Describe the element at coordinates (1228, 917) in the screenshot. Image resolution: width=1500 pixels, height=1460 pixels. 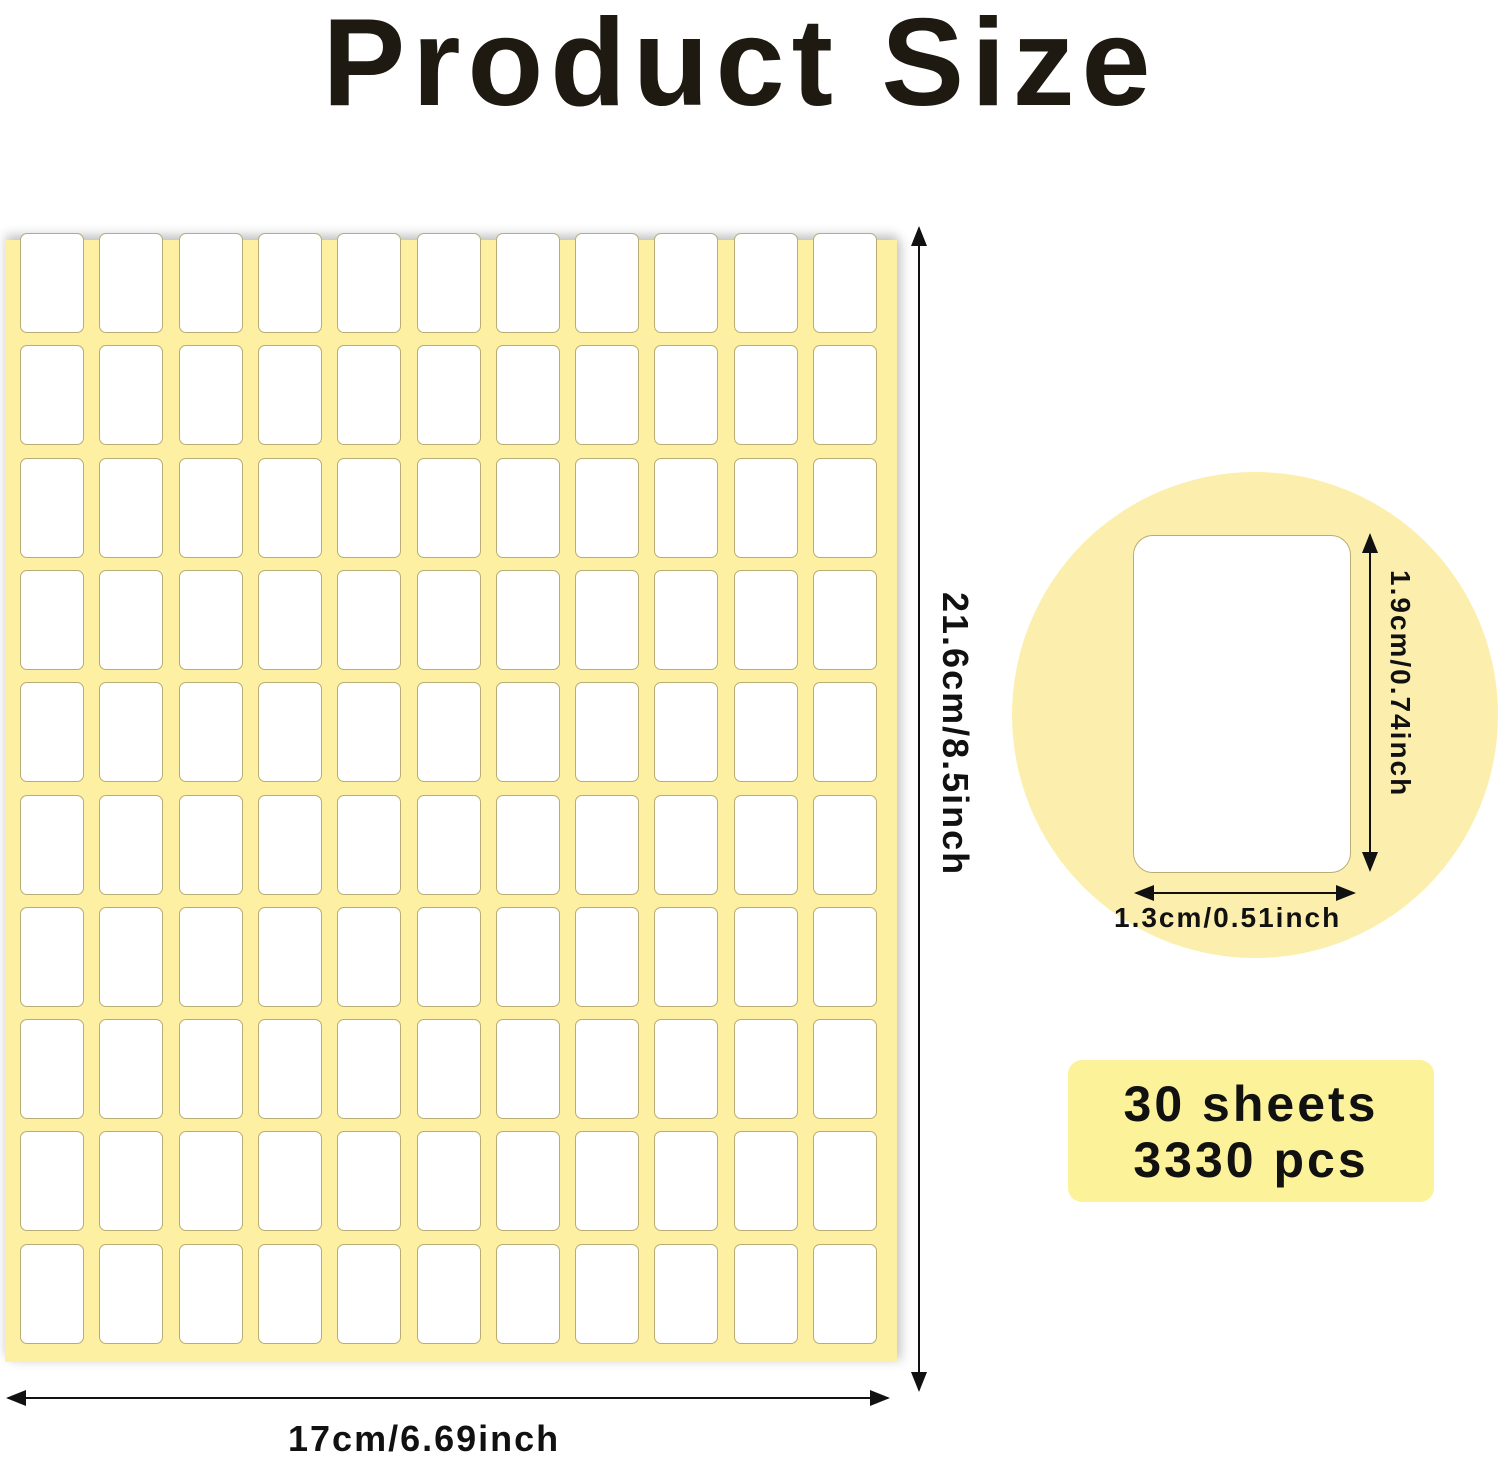
I see `label-width-text: 1.3cm/0.51inch` at that location.